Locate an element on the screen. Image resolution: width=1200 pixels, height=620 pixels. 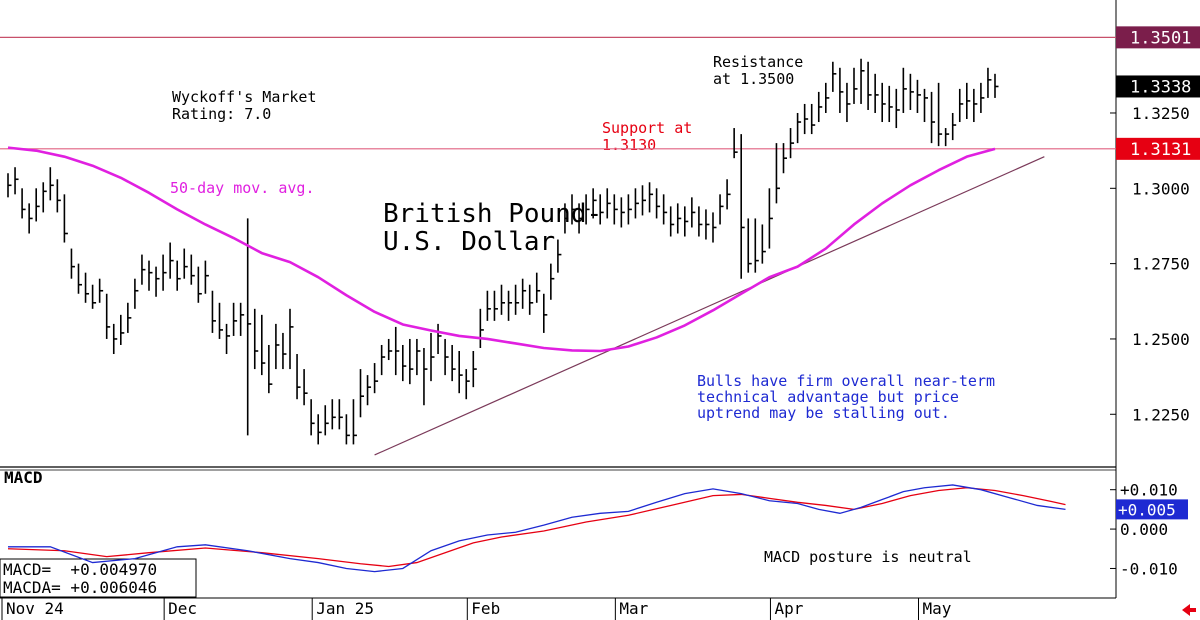
commentary-line2: technical advantage but price is located at coordinates (828, 397).